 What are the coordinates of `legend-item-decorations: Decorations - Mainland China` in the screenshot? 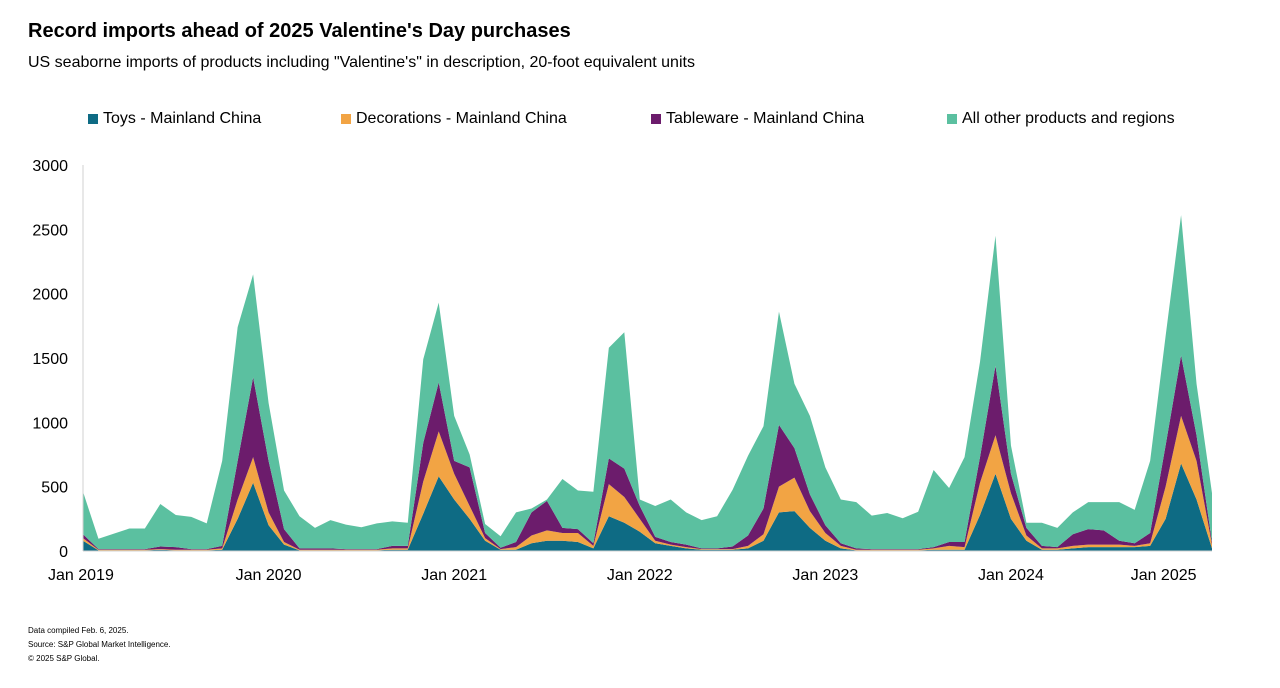 It's located at (454, 119).